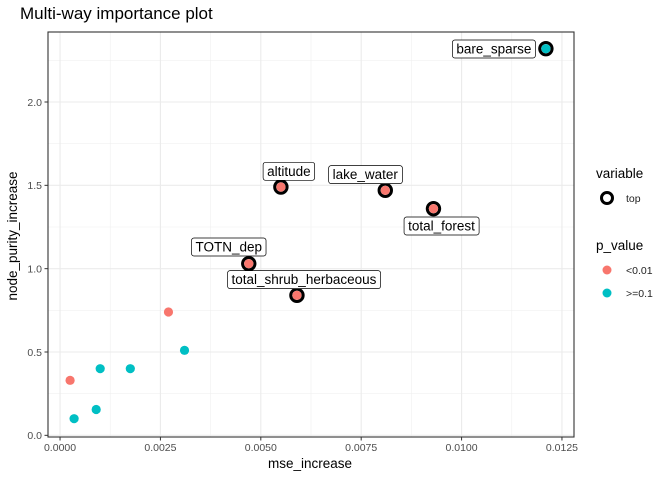 This screenshot has height=480, width=672. I want to click on x-tick-label: 0.0050, so click(261, 448).